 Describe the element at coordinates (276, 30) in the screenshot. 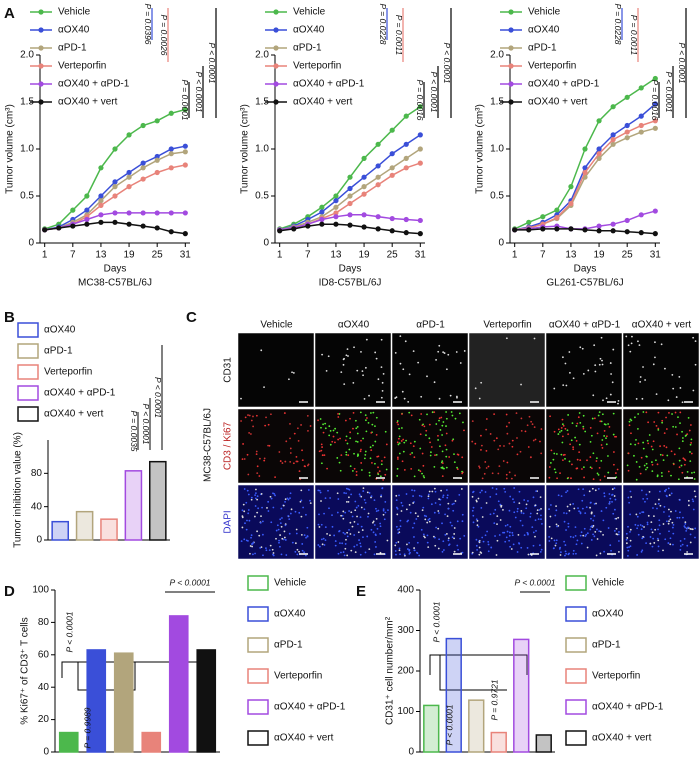

I see `legend-marker` at that location.